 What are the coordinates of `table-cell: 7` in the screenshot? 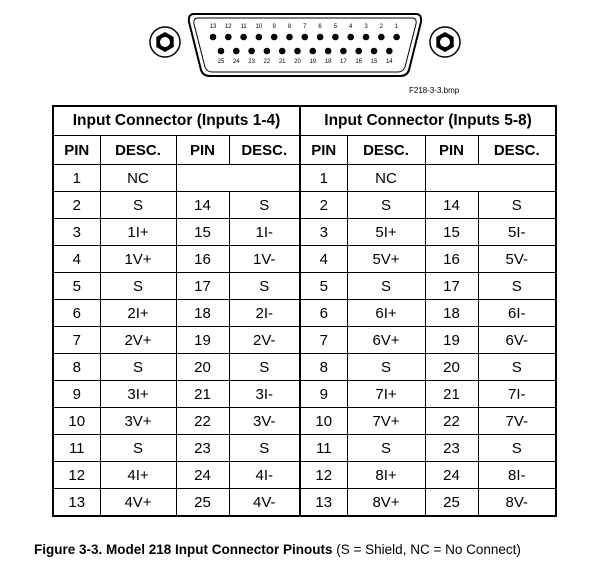 It's located at (323, 340).